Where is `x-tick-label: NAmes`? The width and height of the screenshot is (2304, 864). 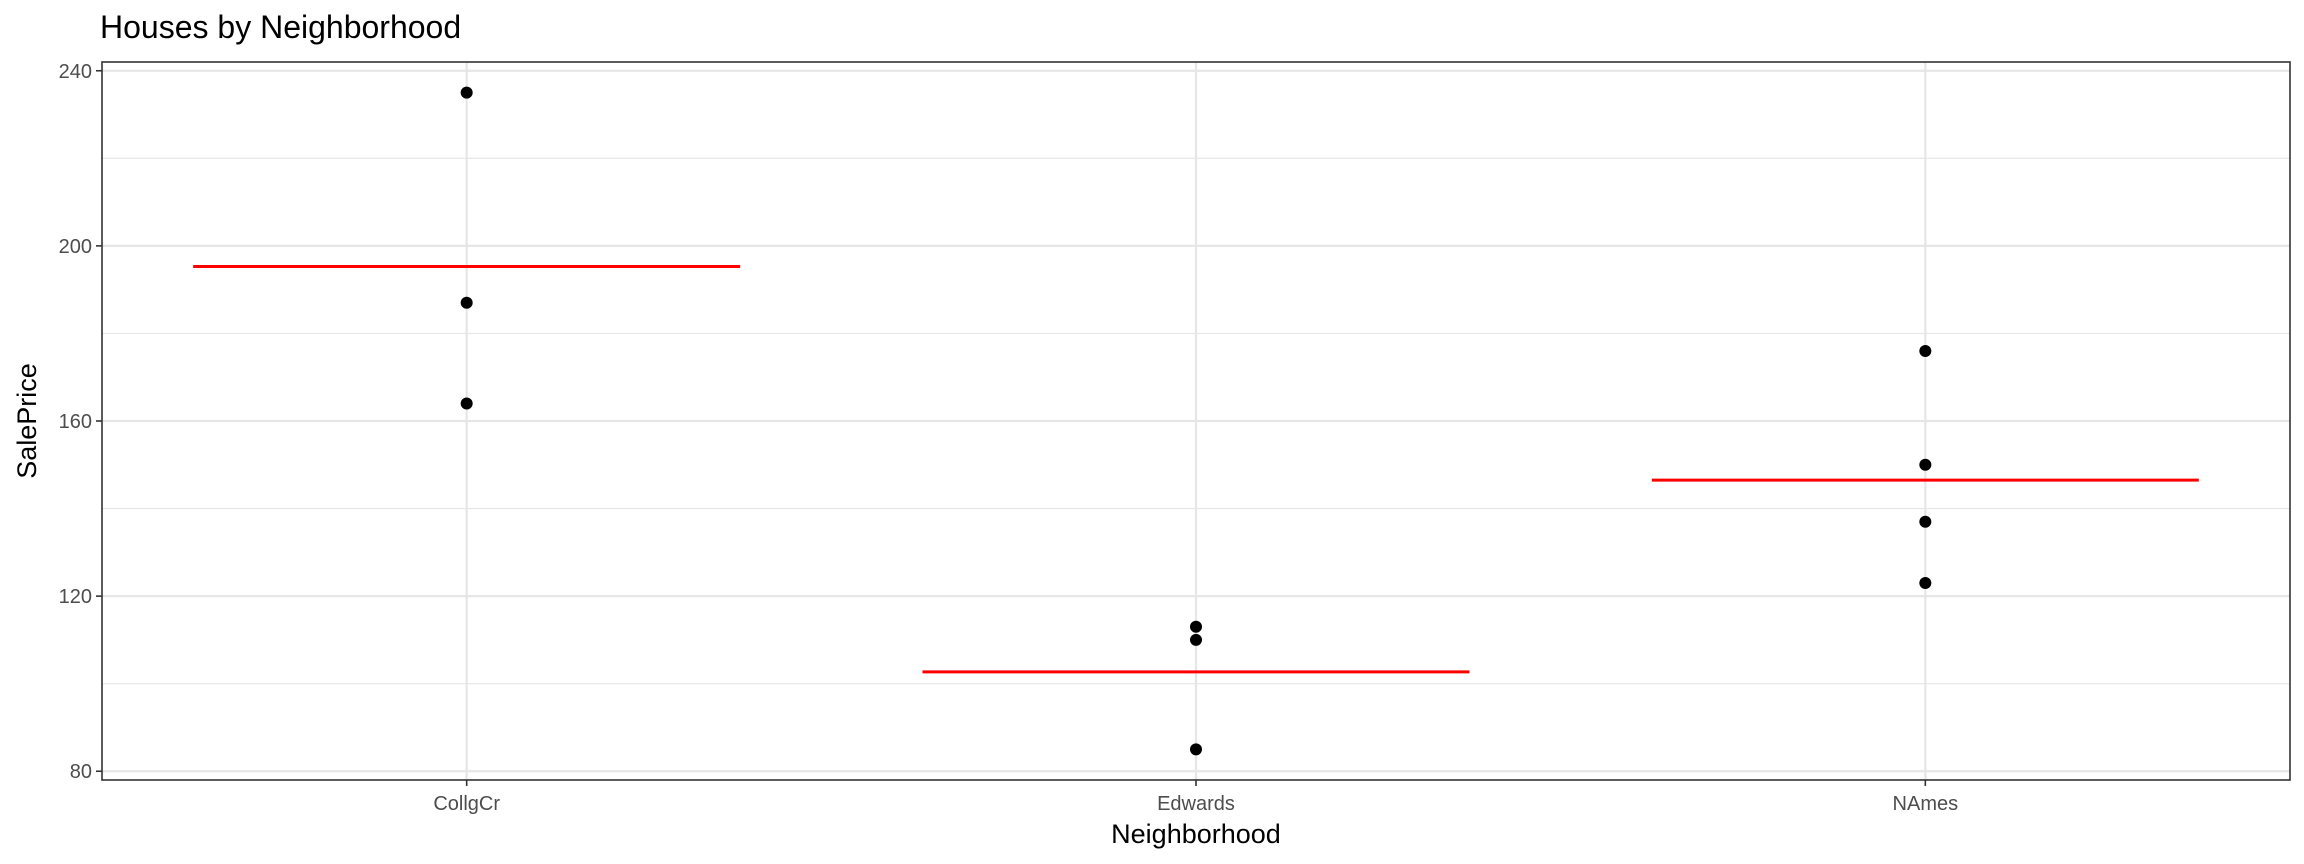
x-tick-label: NAmes is located at coordinates (1926, 804).